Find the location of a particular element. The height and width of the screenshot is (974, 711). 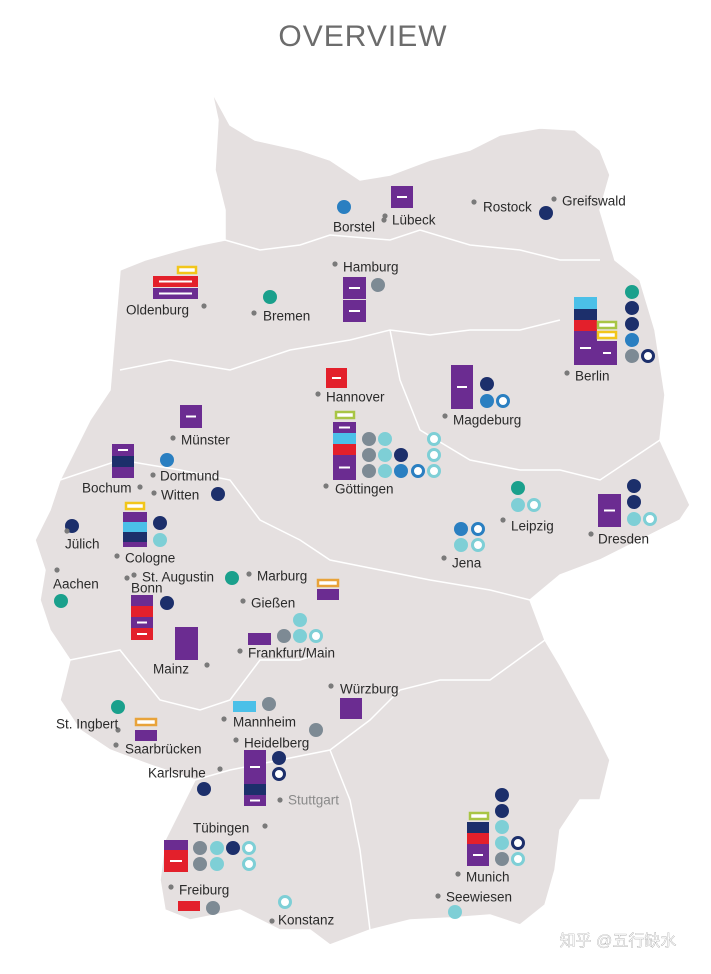

city-label: Mainz is located at coordinates (171, 669).